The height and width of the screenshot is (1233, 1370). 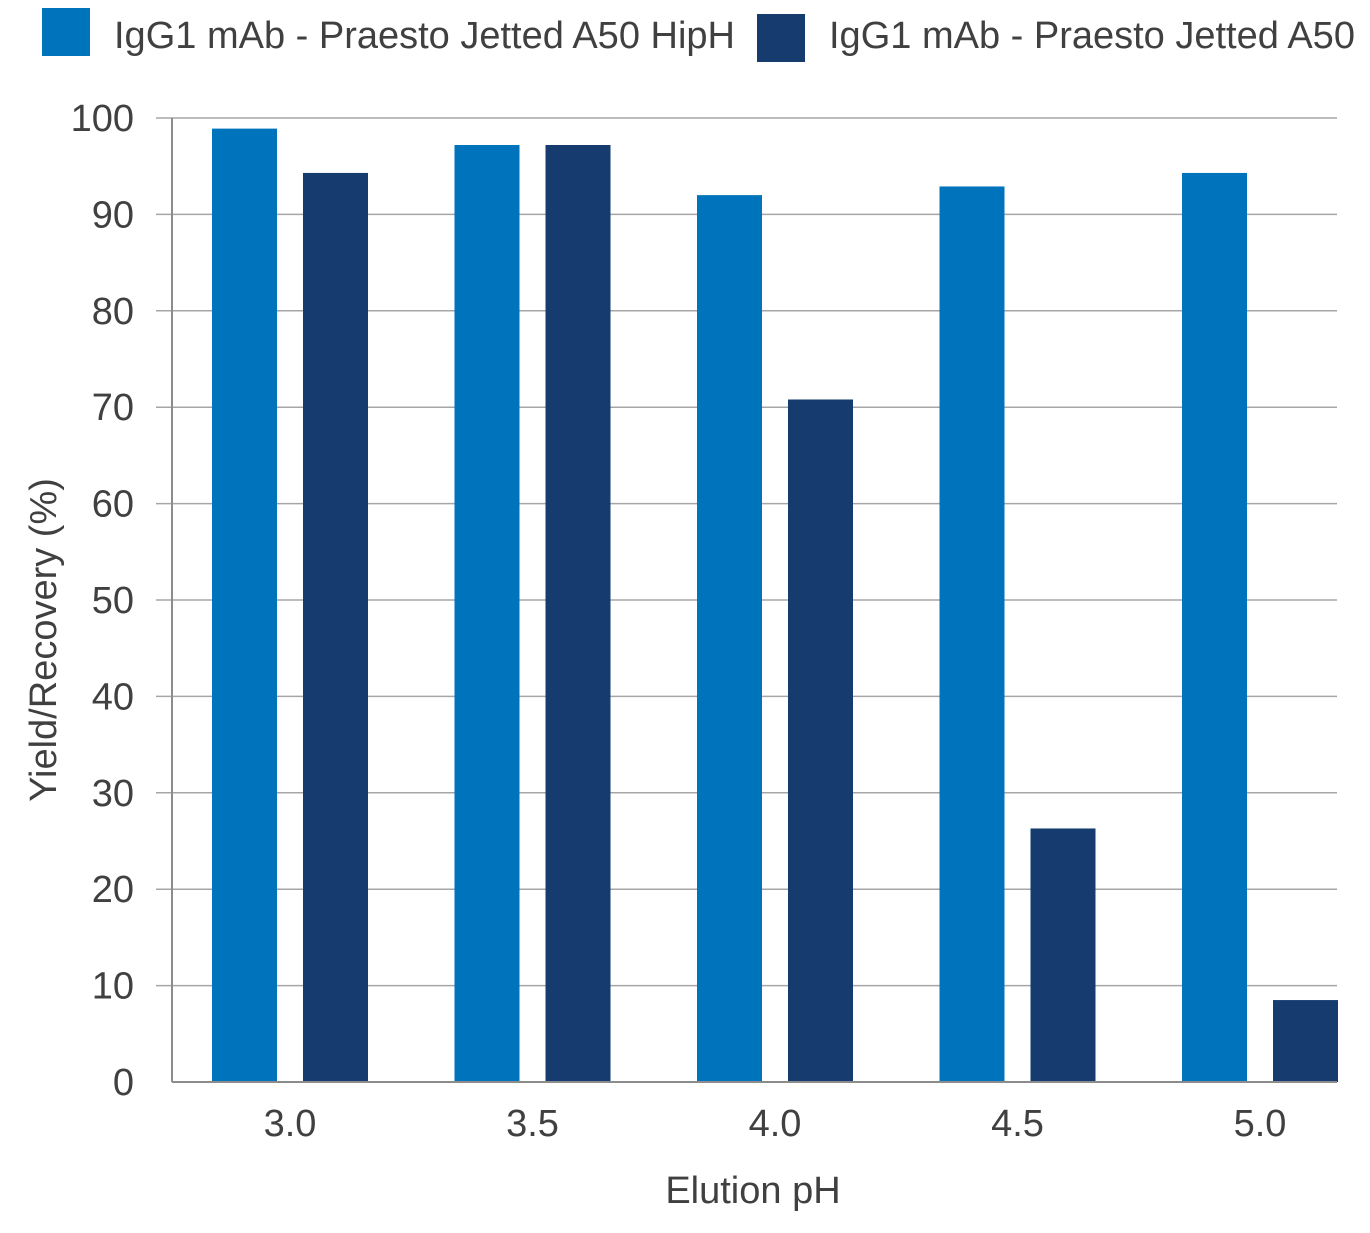 I want to click on y-tick-label: 10, so click(x=113, y=987).